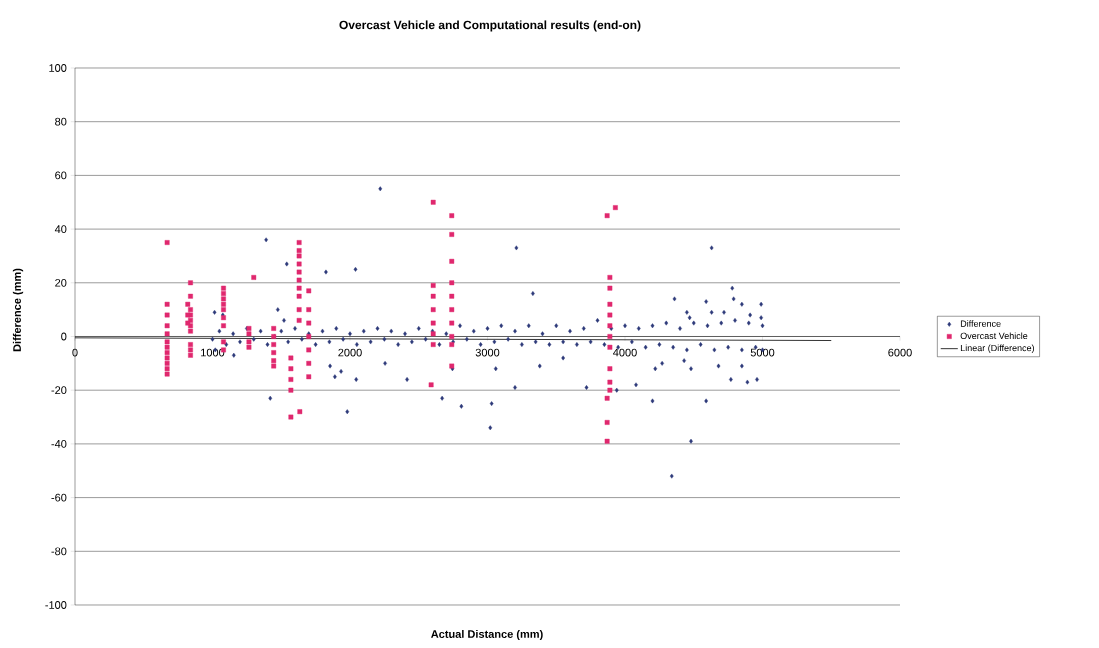 This screenshot has width=1099, height=648. I want to click on y-tick-label: 80, so click(61, 121).